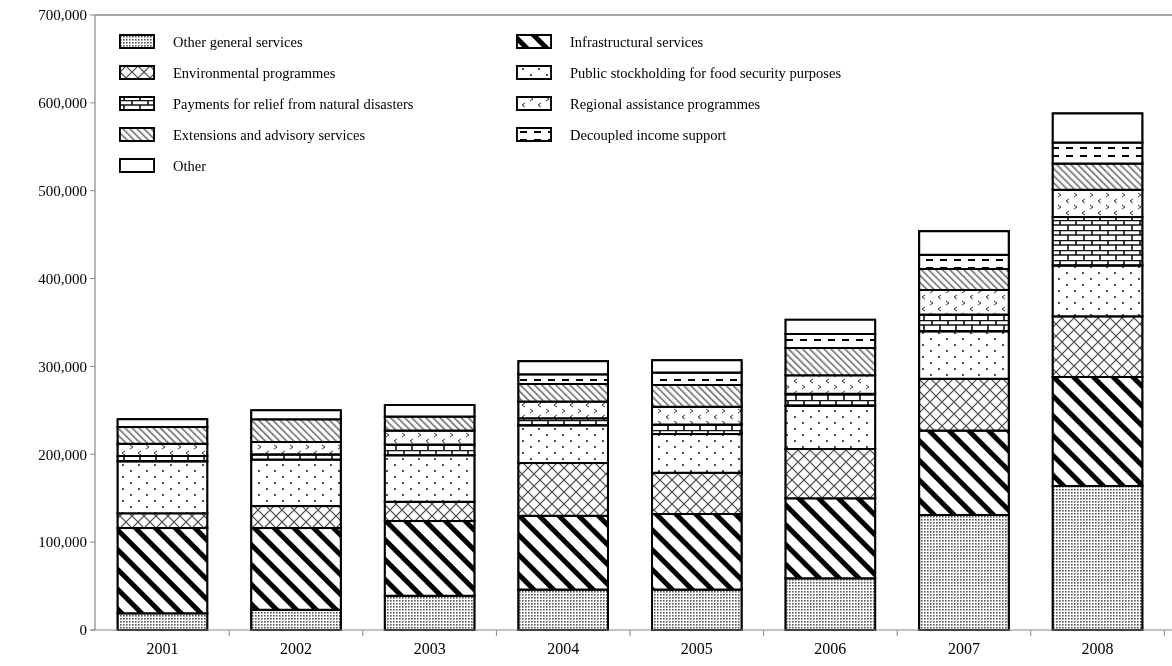  I want to click on x-tick-label: 2001, so click(162, 648).